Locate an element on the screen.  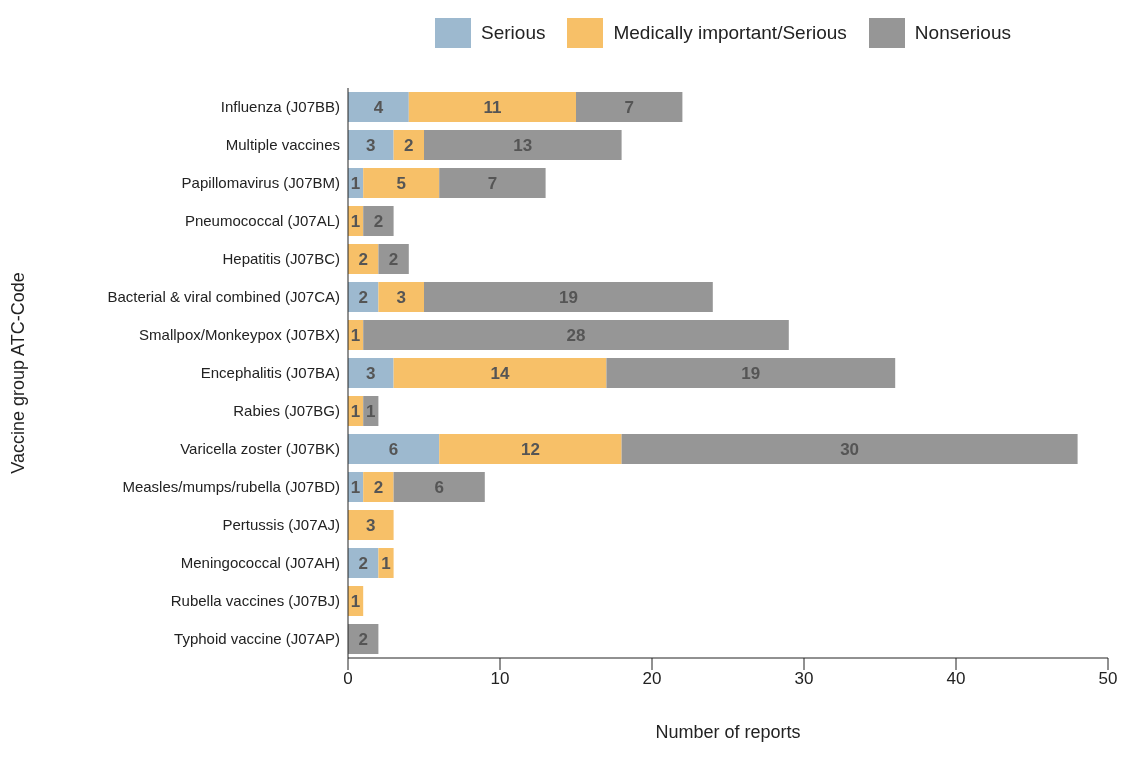
data-label: 14 is located at coordinates (500, 373).